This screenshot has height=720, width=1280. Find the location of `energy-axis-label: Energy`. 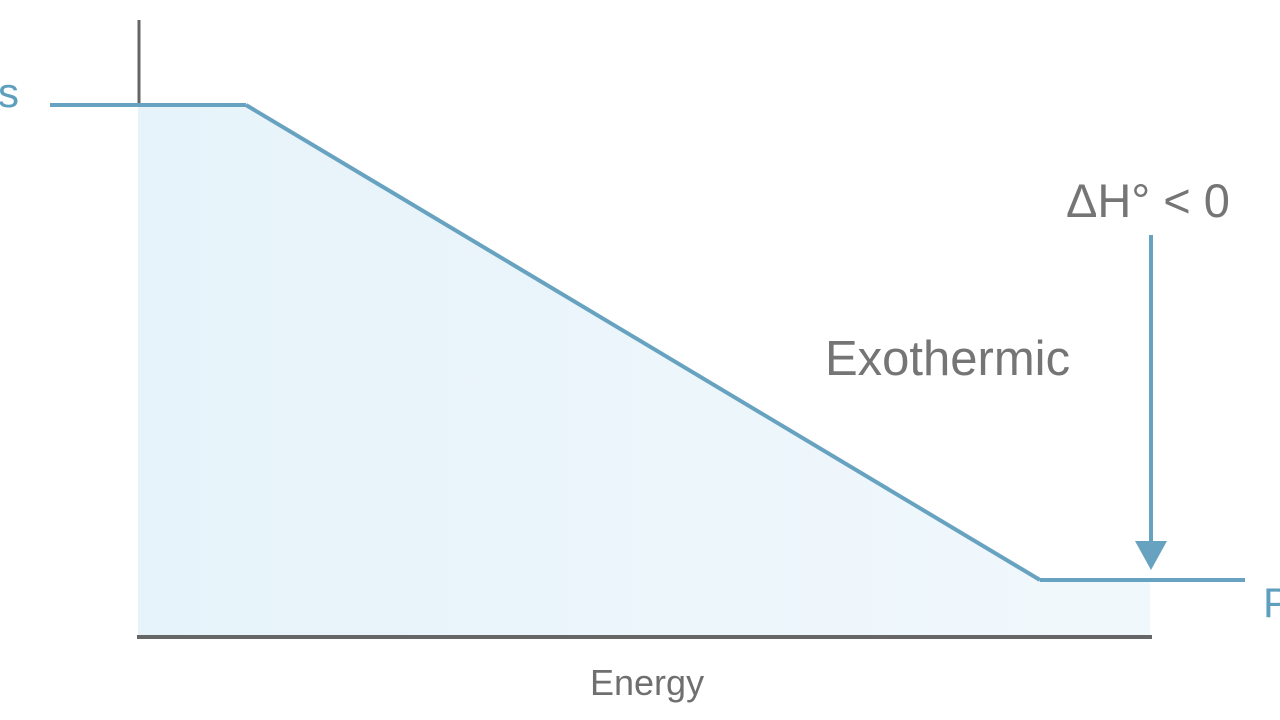

energy-axis-label: Energy is located at coordinates (647, 682).